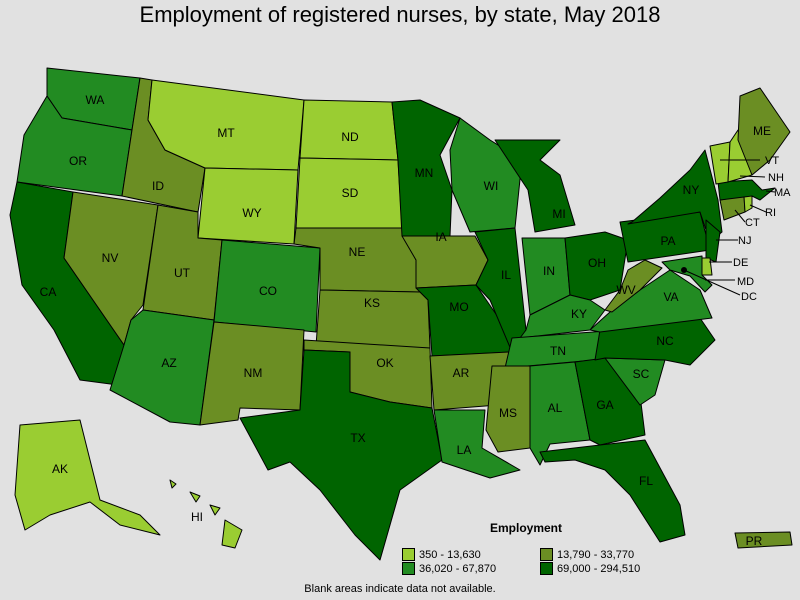 The width and height of the screenshot is (800, 600). Describe the element at coordinates (486, 175) in the screenshot. I see `state-wi` at that location.